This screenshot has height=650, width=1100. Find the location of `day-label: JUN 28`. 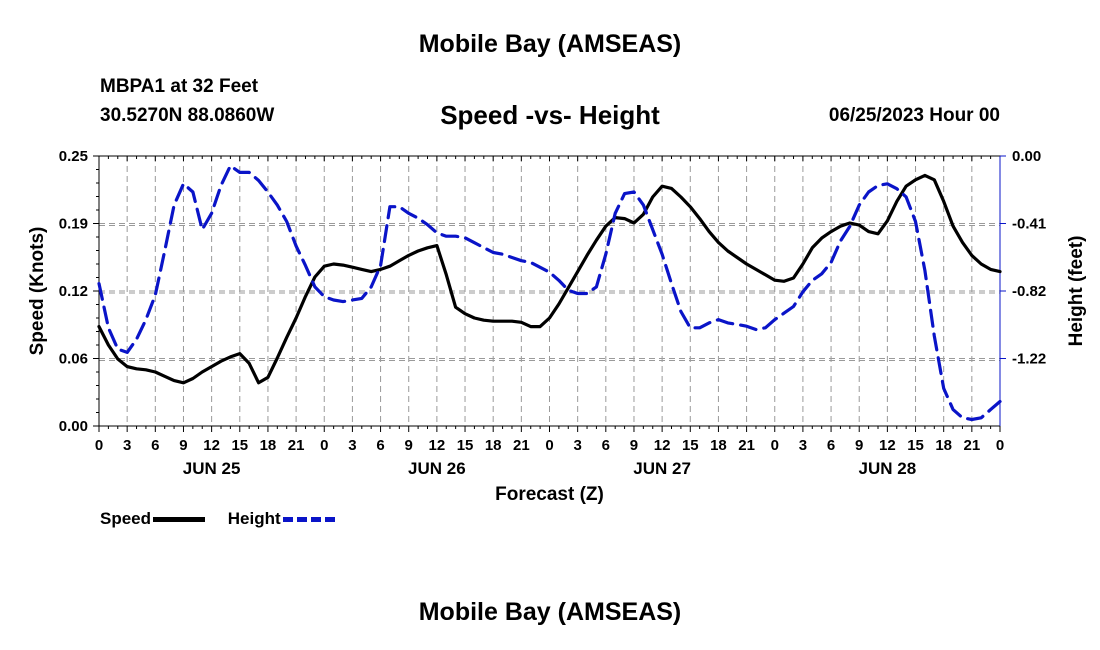

day-label: JUN 28 is located at coordinates (888, 468).